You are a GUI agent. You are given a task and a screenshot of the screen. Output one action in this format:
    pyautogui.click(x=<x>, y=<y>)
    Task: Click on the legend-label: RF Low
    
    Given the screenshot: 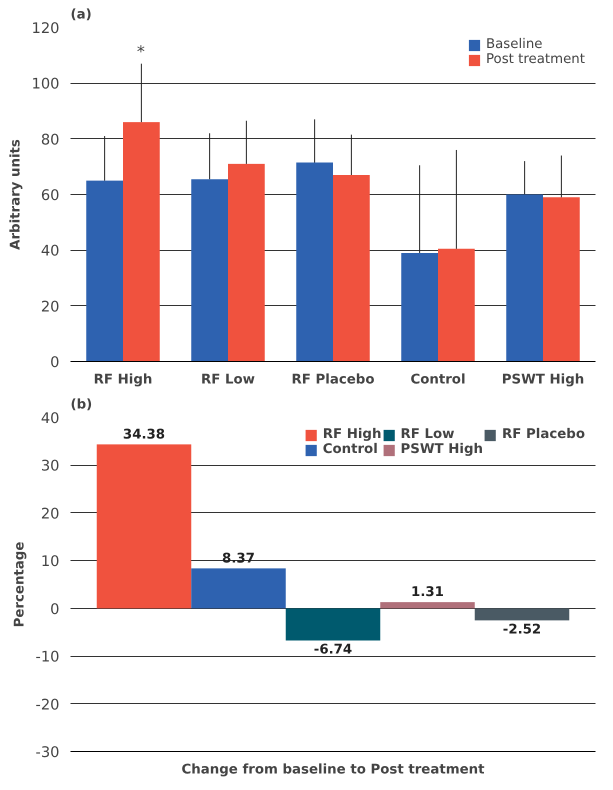 What is the action you would take?
    pyautogui.click(x=427, y=434)
    